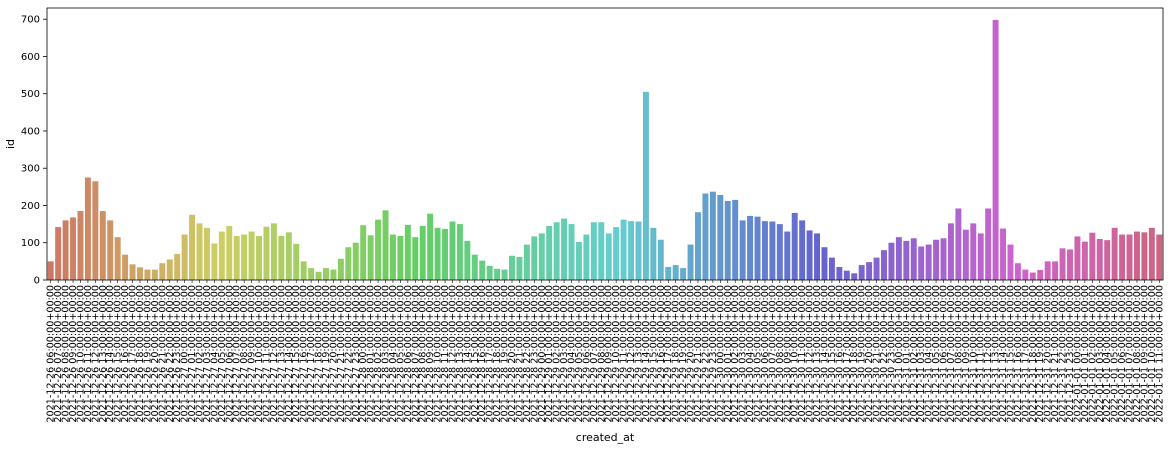  Describe the element at coordinates (103, 354) in the screenshot. I see `x-tick-label: 2021-12-26 13:00:00+00:00` at that location.